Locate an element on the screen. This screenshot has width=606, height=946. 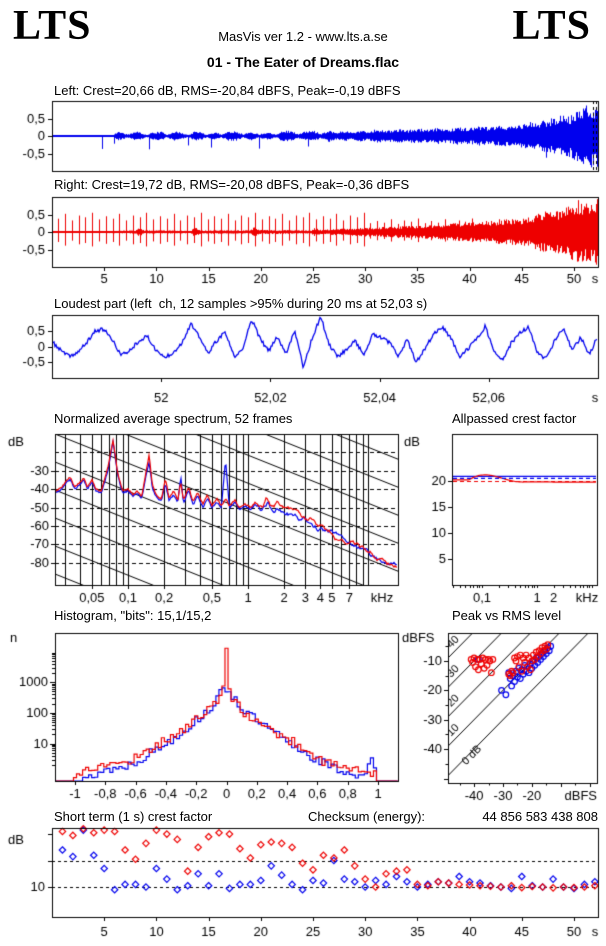
histogram-chart is located at coordinates (200, 719).